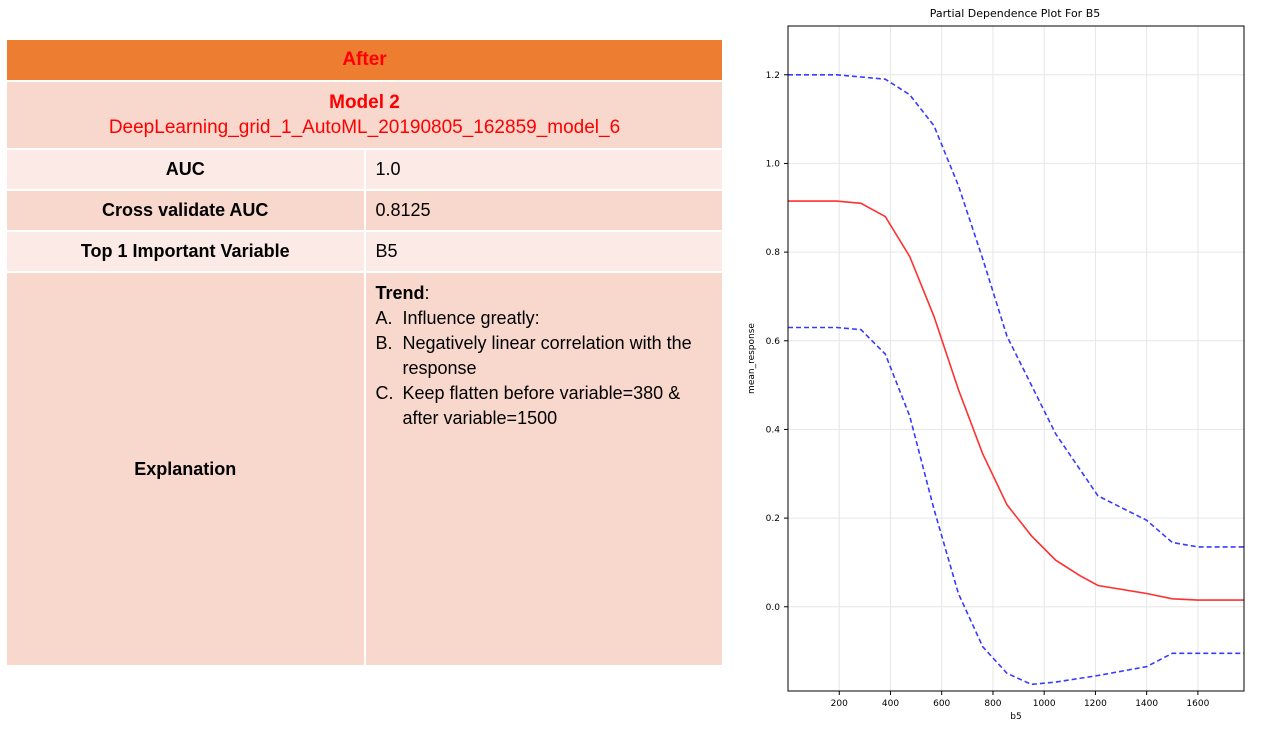 The height and width of the screenshot is (731, 1273). Describe the element at coordinates (471, 318) in the screenshot. I see `list-item-text: Influence greatly:` at that location.